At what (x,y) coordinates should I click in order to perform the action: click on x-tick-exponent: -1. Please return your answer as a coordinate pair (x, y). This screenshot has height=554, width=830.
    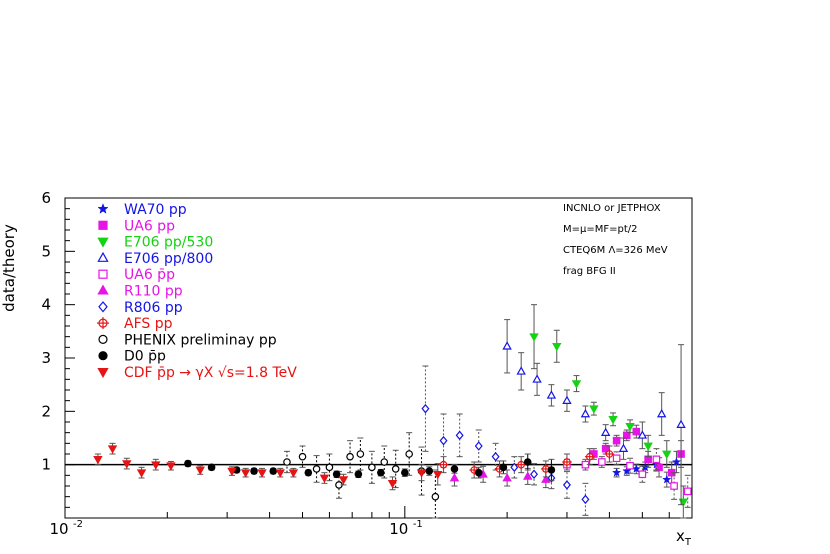
    Looking at the image, I should click on (418, 524).